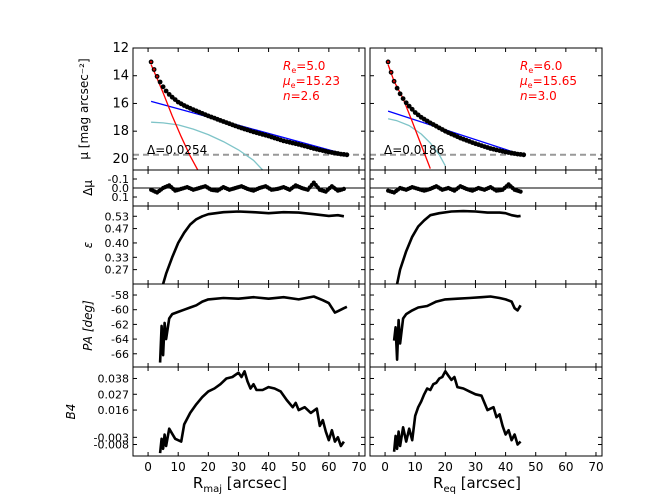 The image size is (664, 498). Describe the element at coordinates (208, 467) in the screenshot. I see `xtick-label-left: 20` at that location.